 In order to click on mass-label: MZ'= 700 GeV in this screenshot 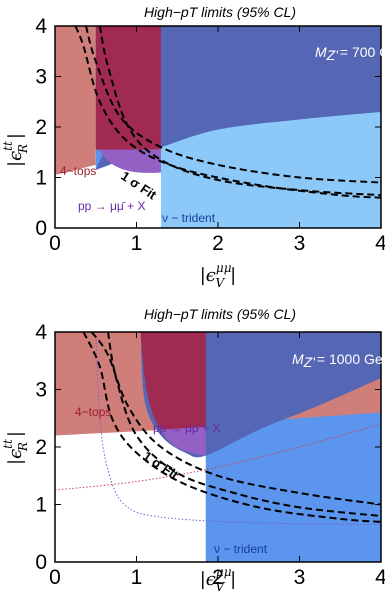, I will do `click(350, 53)`.